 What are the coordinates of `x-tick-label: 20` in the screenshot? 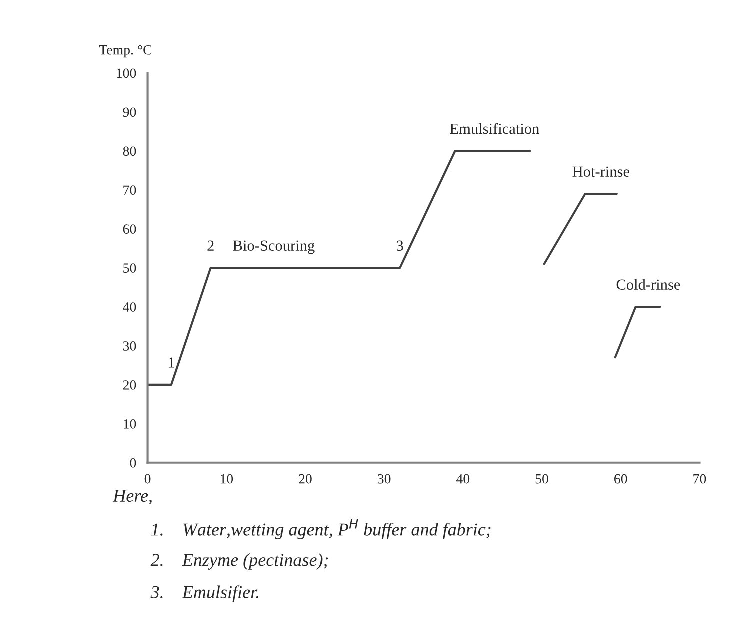 It's located at (305, 479).